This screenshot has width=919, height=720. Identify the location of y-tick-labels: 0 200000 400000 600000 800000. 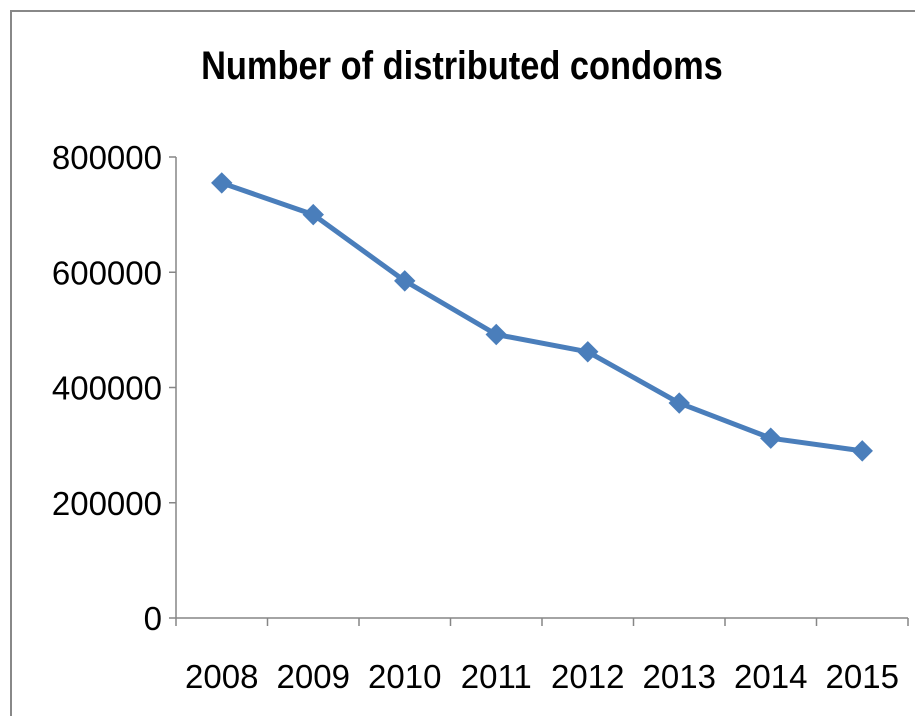
(107, 388).